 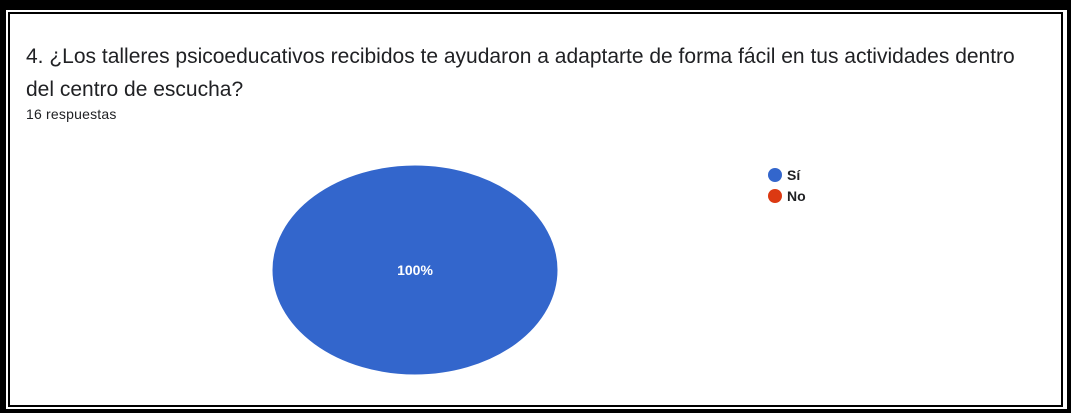 What do you see at coordinates (794, 174) in the screenshot?
I see `legend-label-si: Sí` at bounding box center [794, 174].